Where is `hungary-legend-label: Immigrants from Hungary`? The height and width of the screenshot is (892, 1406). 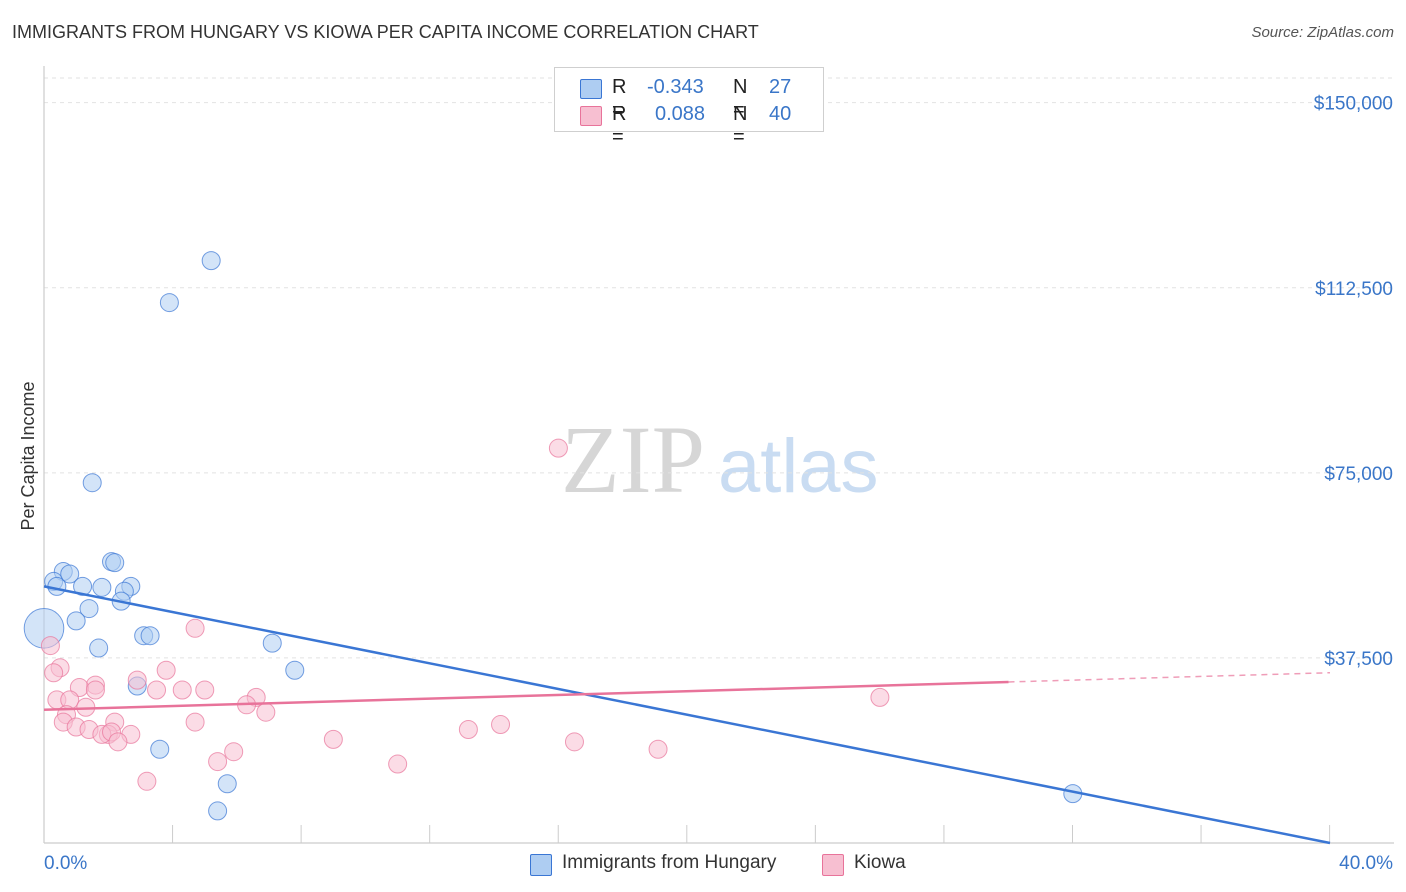 hungary-legend-label: Immigrants from Hungary is located at coordinates (669, 862).